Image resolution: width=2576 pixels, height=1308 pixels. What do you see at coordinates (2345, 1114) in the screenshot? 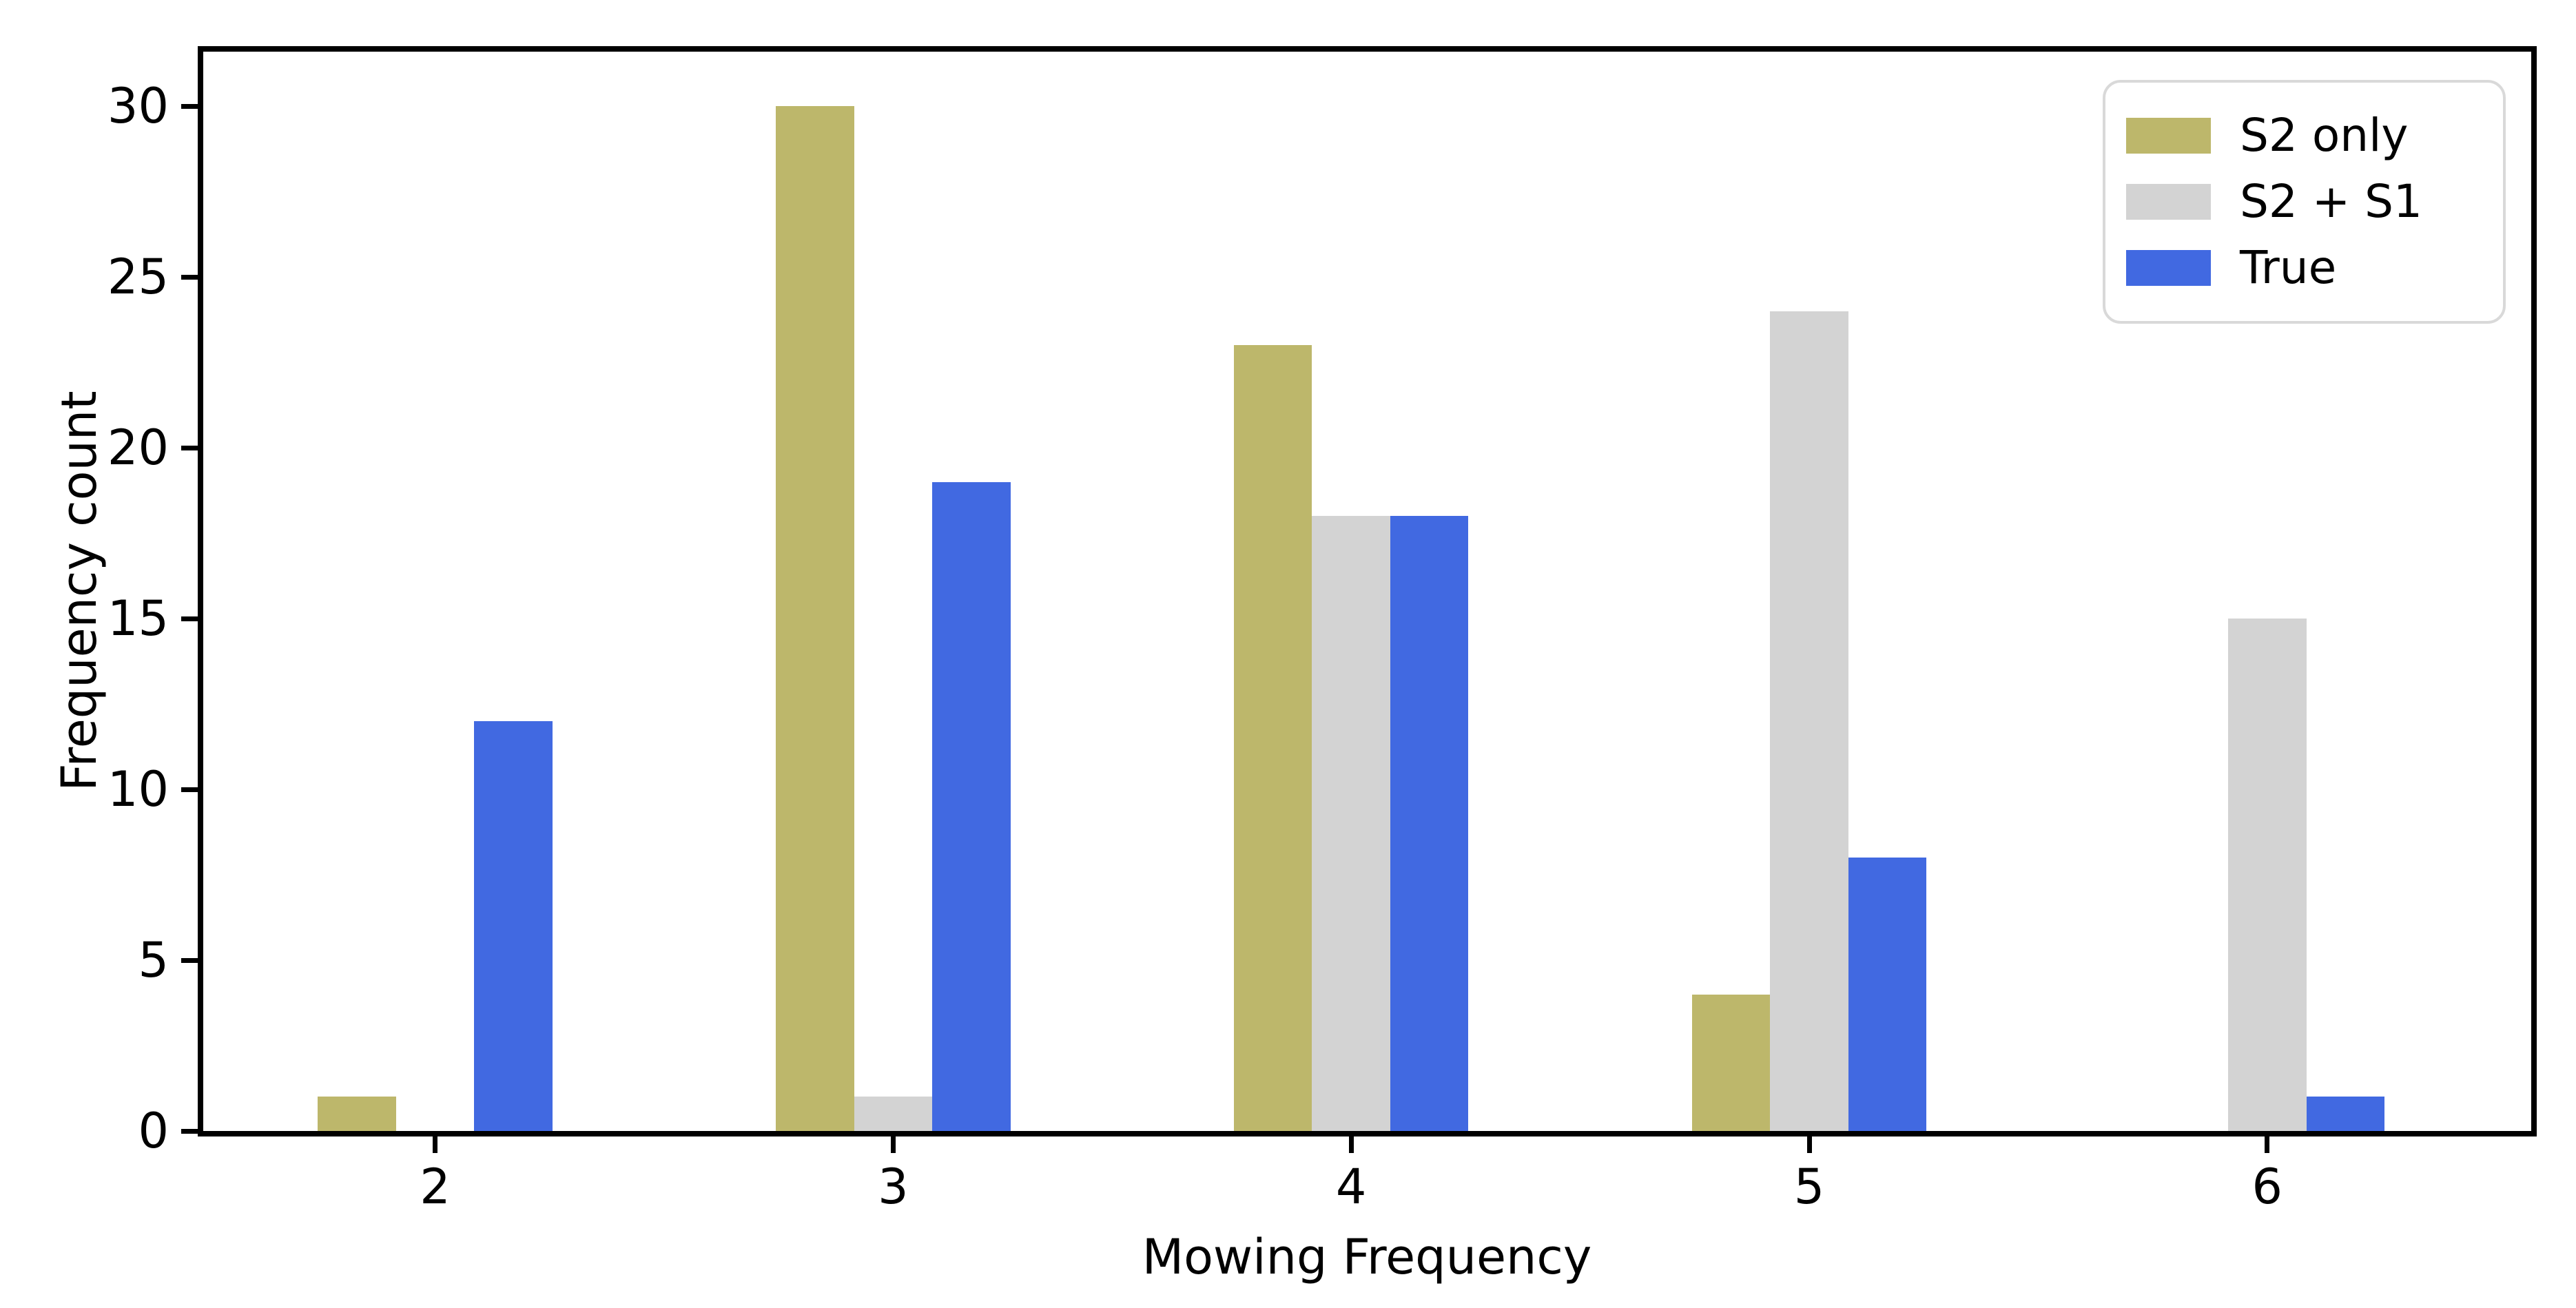
I see `bar-true-x6` at bounding box center [2345, 1114].